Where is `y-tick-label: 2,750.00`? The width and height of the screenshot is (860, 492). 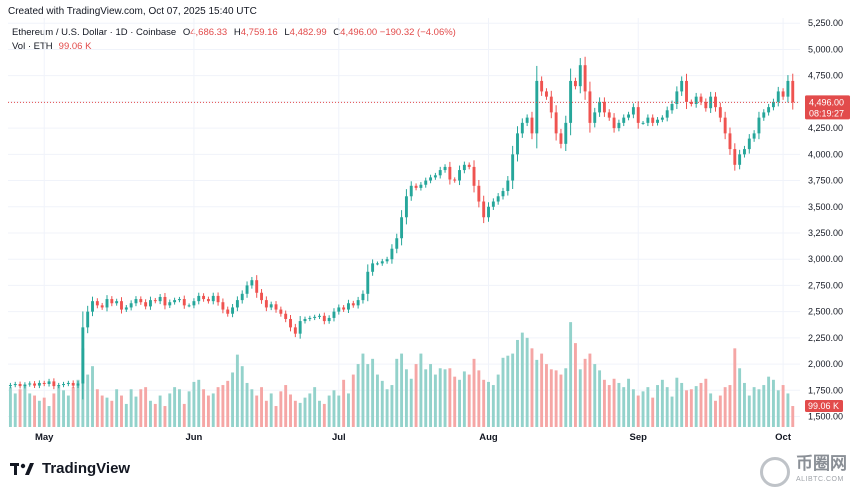 y-tick-label: 2,750.00 is located at coordinates (825, 285).